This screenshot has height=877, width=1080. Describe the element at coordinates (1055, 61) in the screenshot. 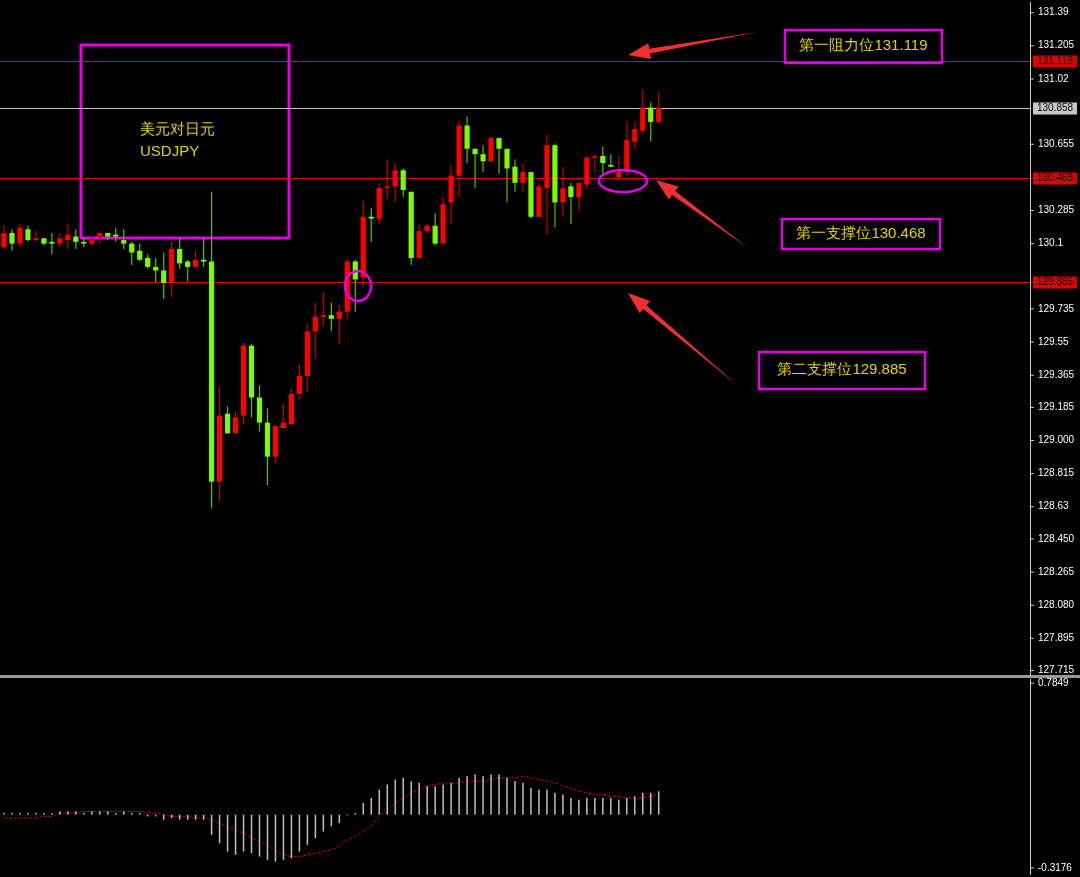

I see `ref-line-label: 131.119` at that location.